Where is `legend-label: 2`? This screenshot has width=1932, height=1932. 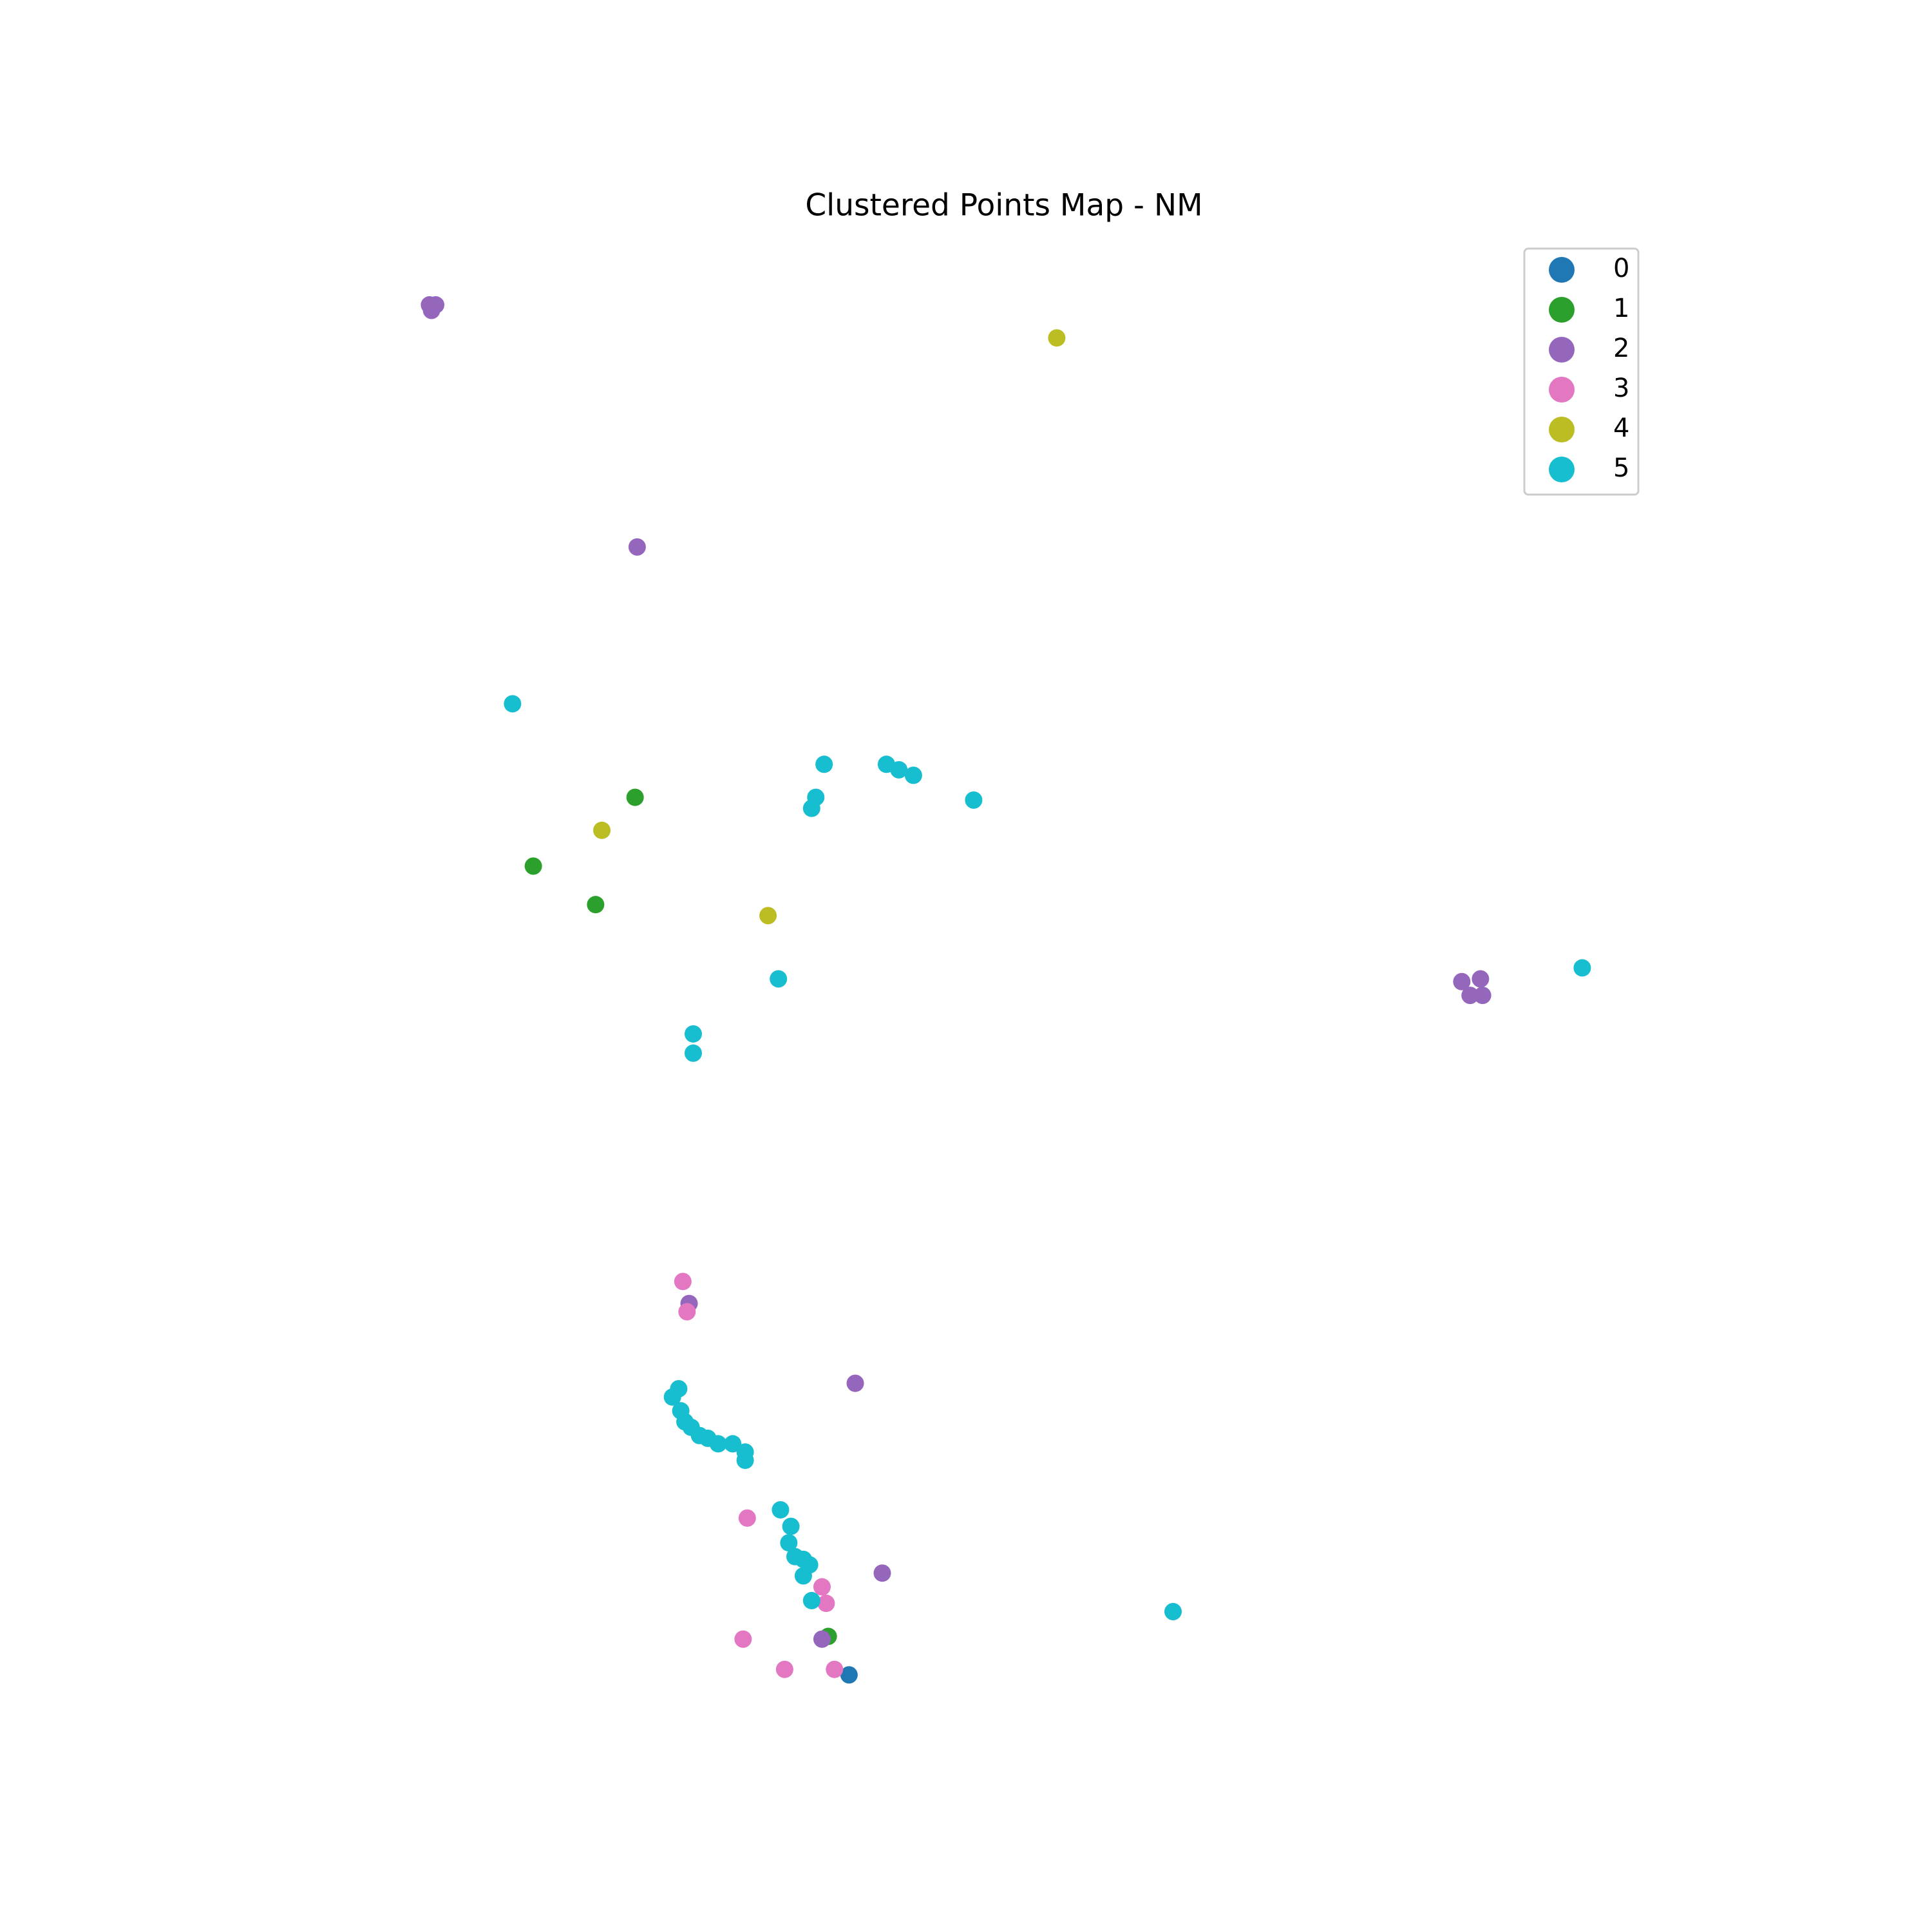
legend-label: 2 is located at coordinates (1621, 349).